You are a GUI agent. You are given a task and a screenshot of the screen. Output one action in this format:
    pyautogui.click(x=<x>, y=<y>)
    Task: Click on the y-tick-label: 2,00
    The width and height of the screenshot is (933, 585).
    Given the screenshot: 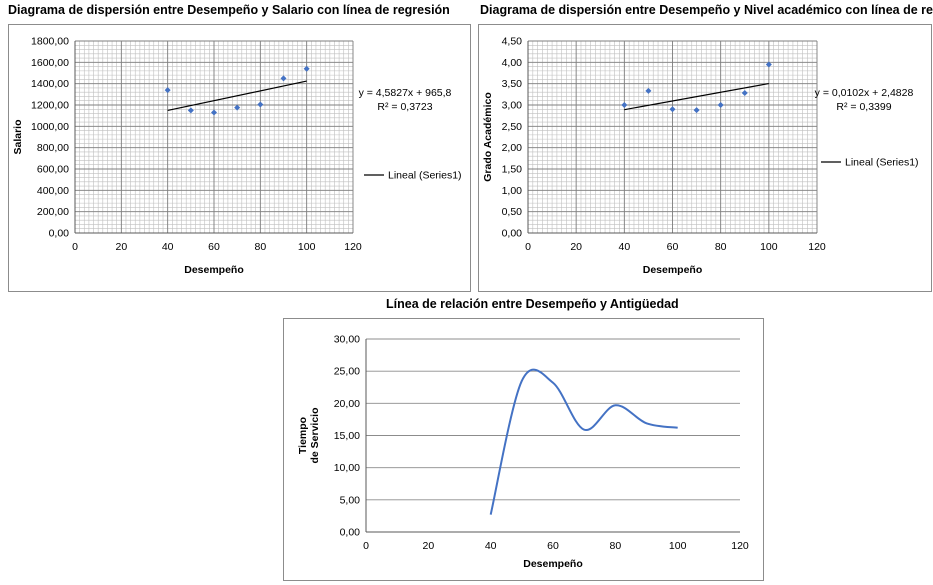 What is the action you would take?
    pyautogui.click(x=512, y=148)
    